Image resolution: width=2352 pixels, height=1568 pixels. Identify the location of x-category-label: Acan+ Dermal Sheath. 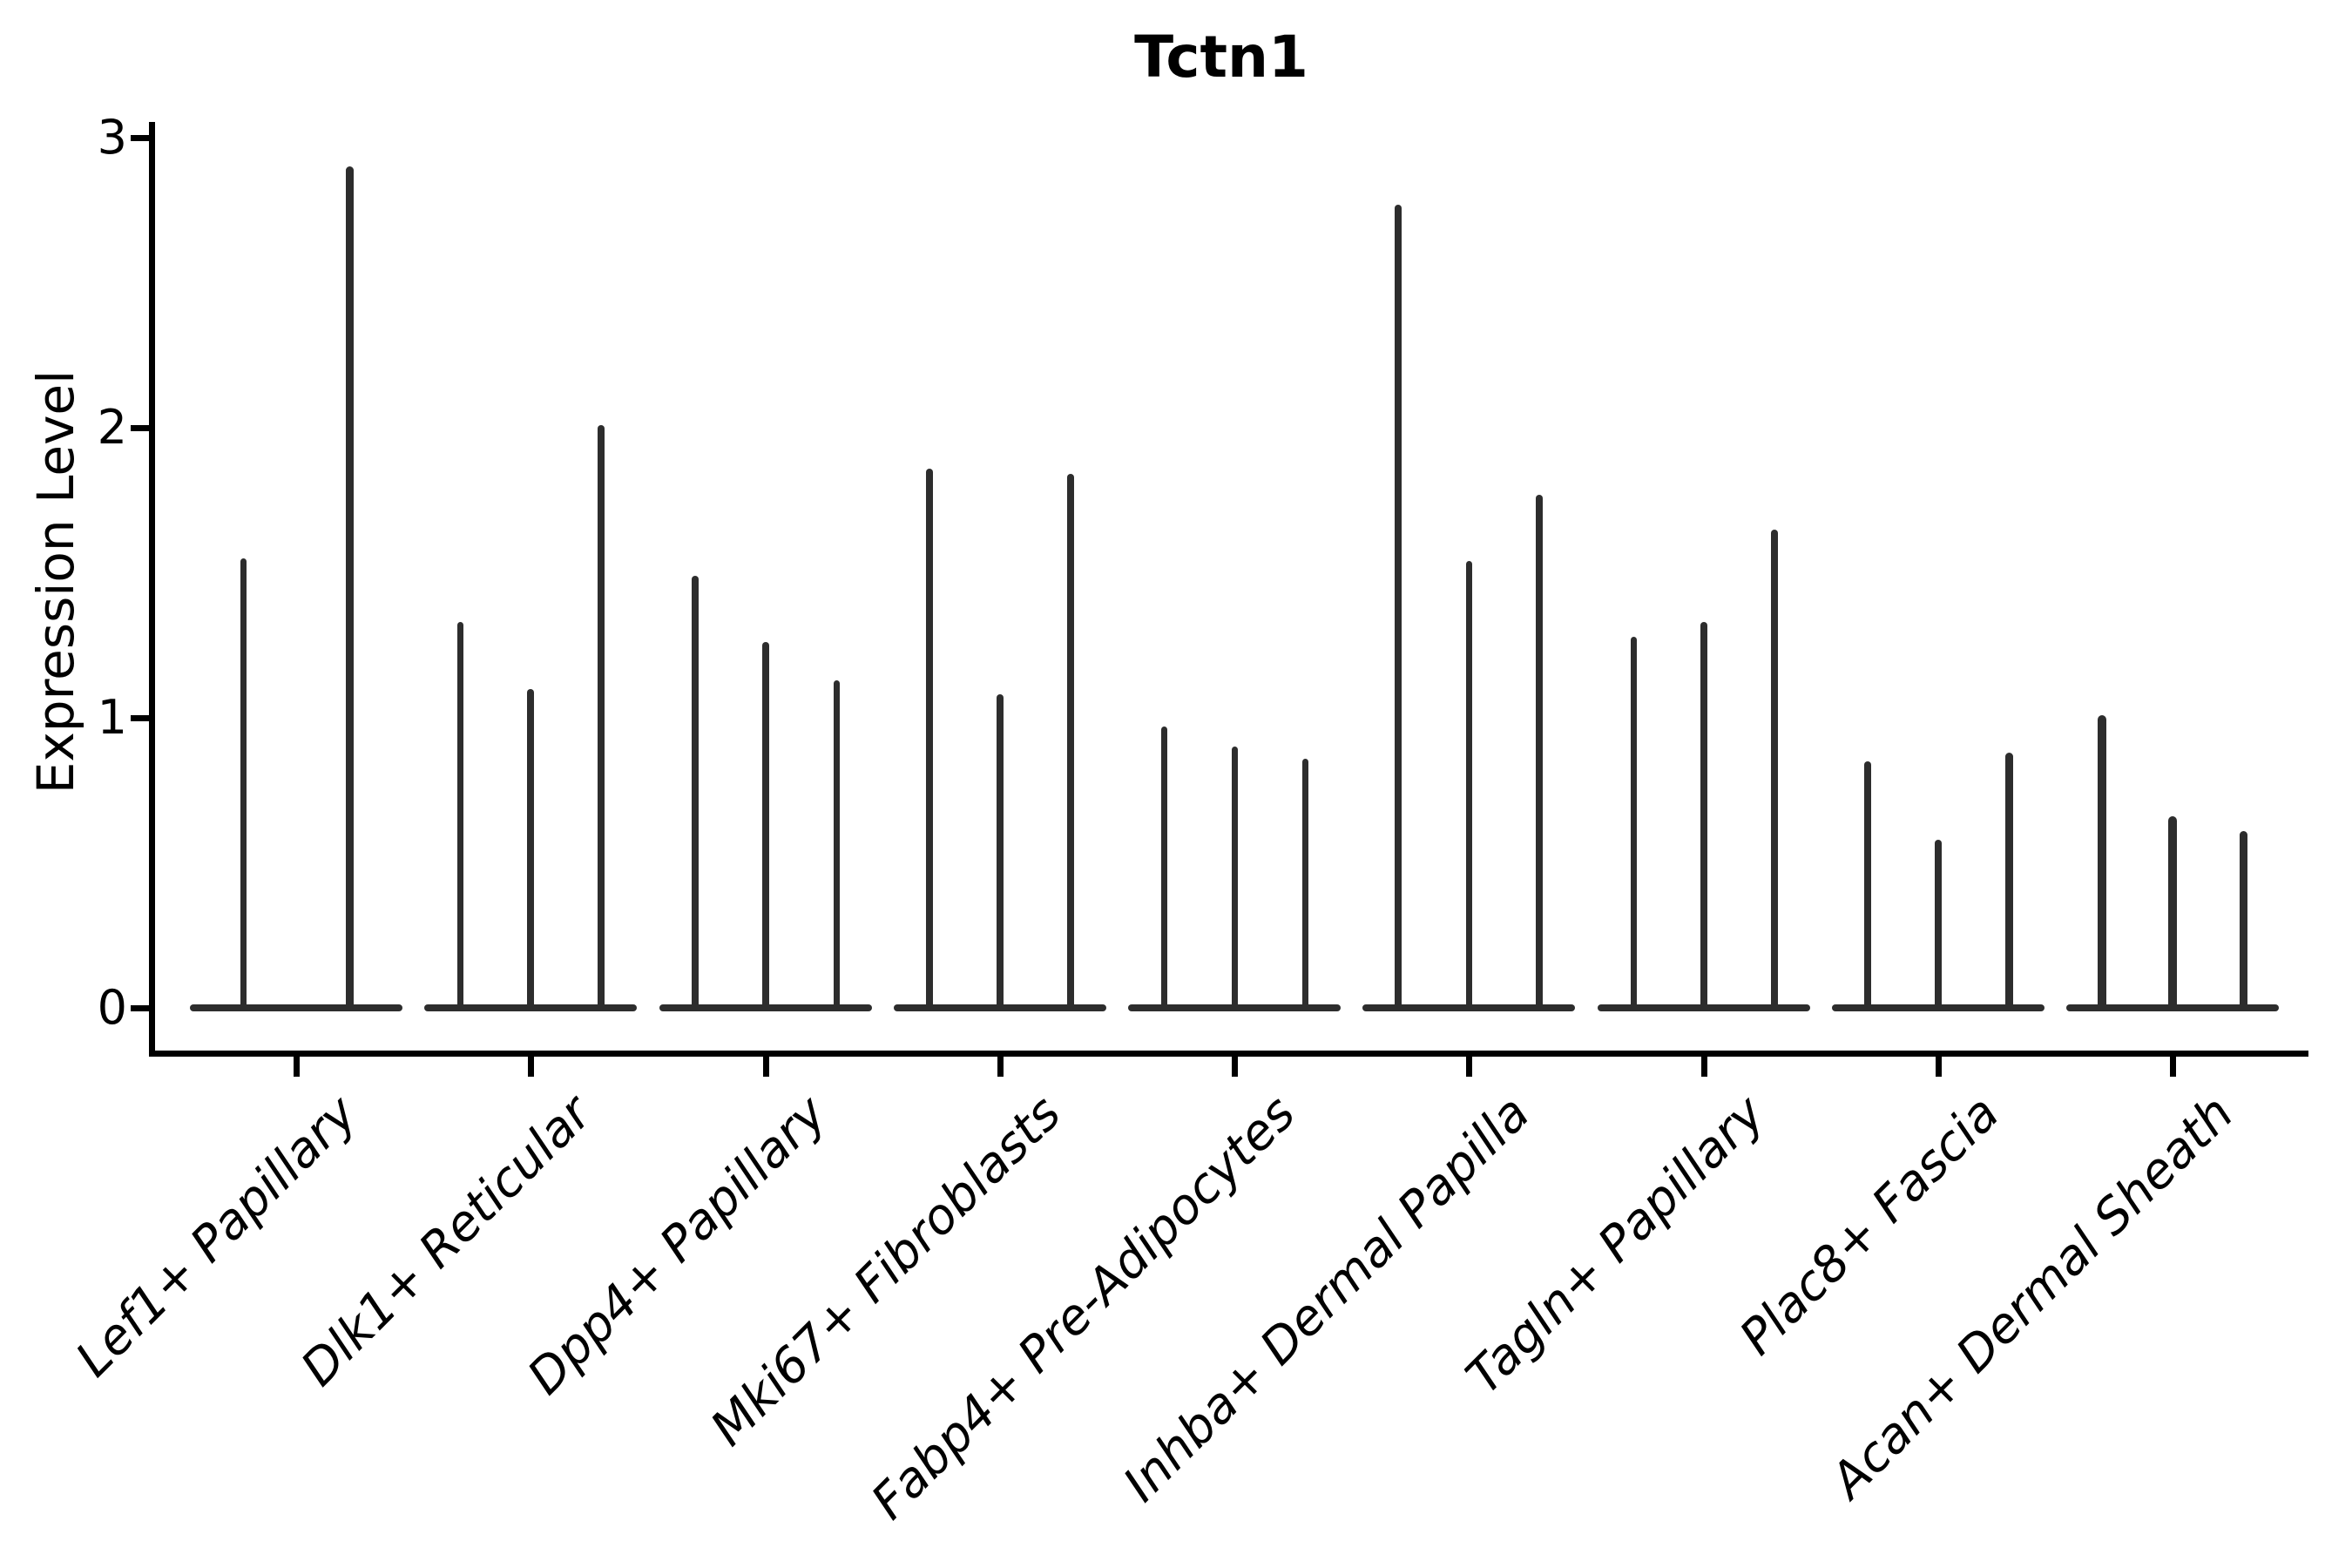
(2032, 1297).